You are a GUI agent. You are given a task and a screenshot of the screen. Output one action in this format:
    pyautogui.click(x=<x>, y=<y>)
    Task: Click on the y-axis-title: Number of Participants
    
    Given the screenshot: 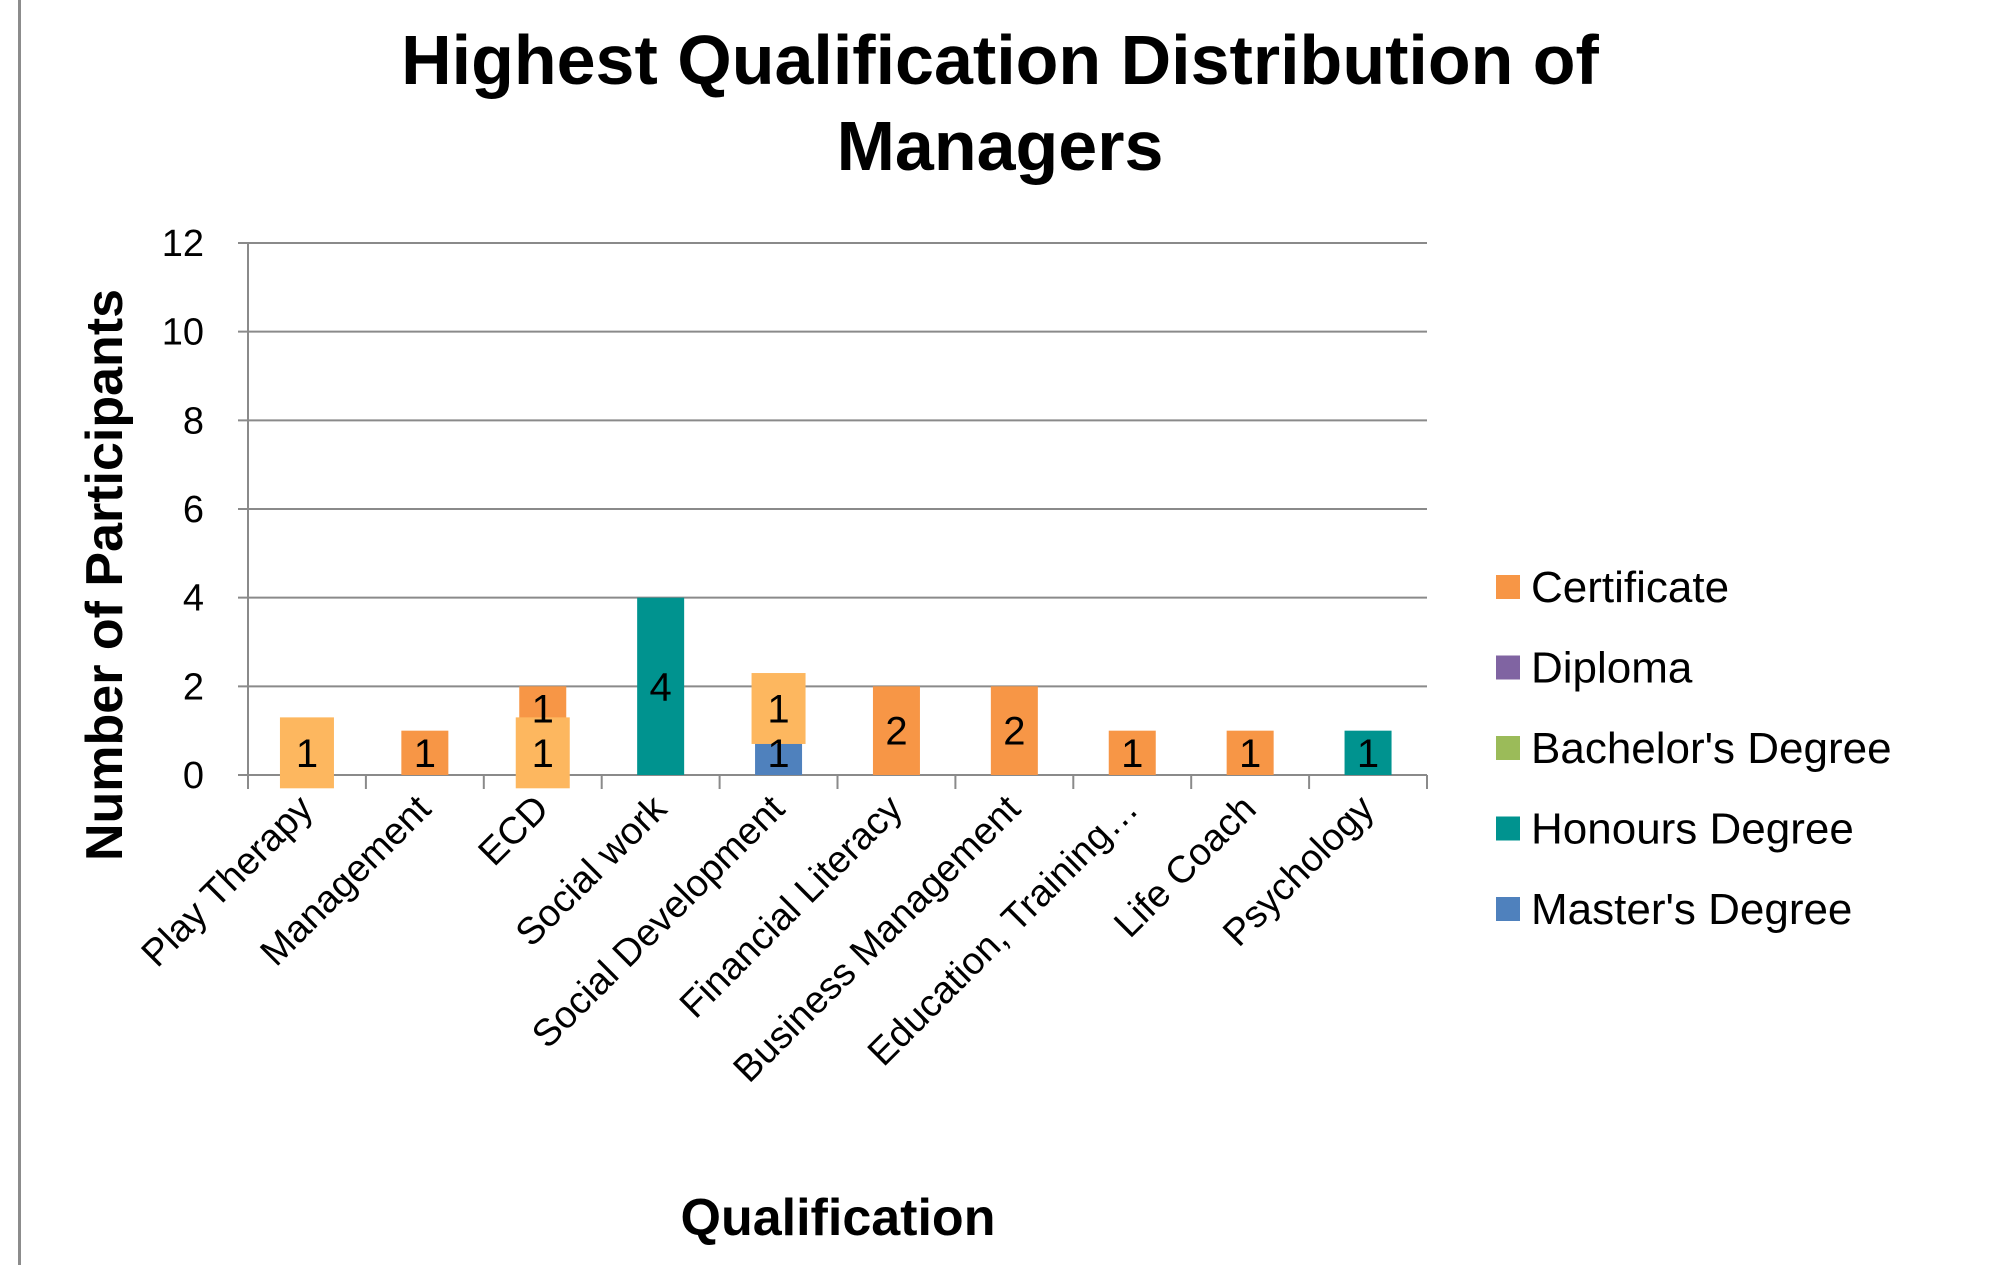 What is the action you would take?
    pyautogui.click(x=105, y=575)
    